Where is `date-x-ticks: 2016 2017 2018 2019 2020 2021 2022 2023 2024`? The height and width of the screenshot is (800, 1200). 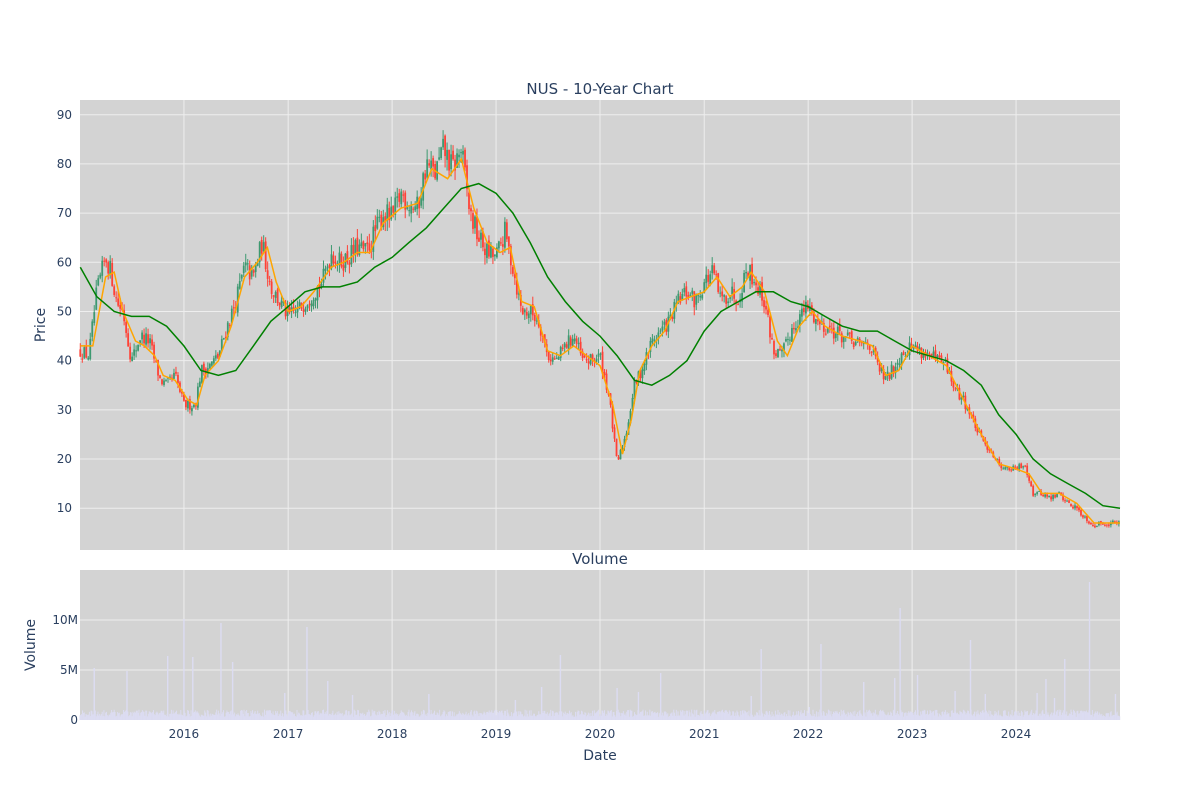
date-x-ticks: 2016 2017 2018 2019 2020 2021 2022 2023 2024 is located at coordinates (600, 734).